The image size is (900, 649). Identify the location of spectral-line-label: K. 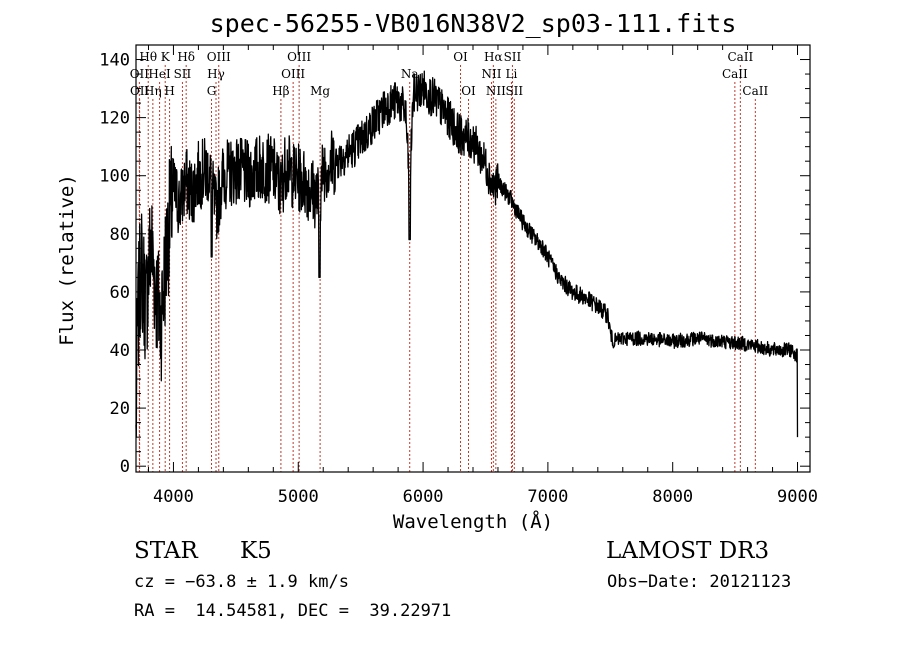
(166, 57).